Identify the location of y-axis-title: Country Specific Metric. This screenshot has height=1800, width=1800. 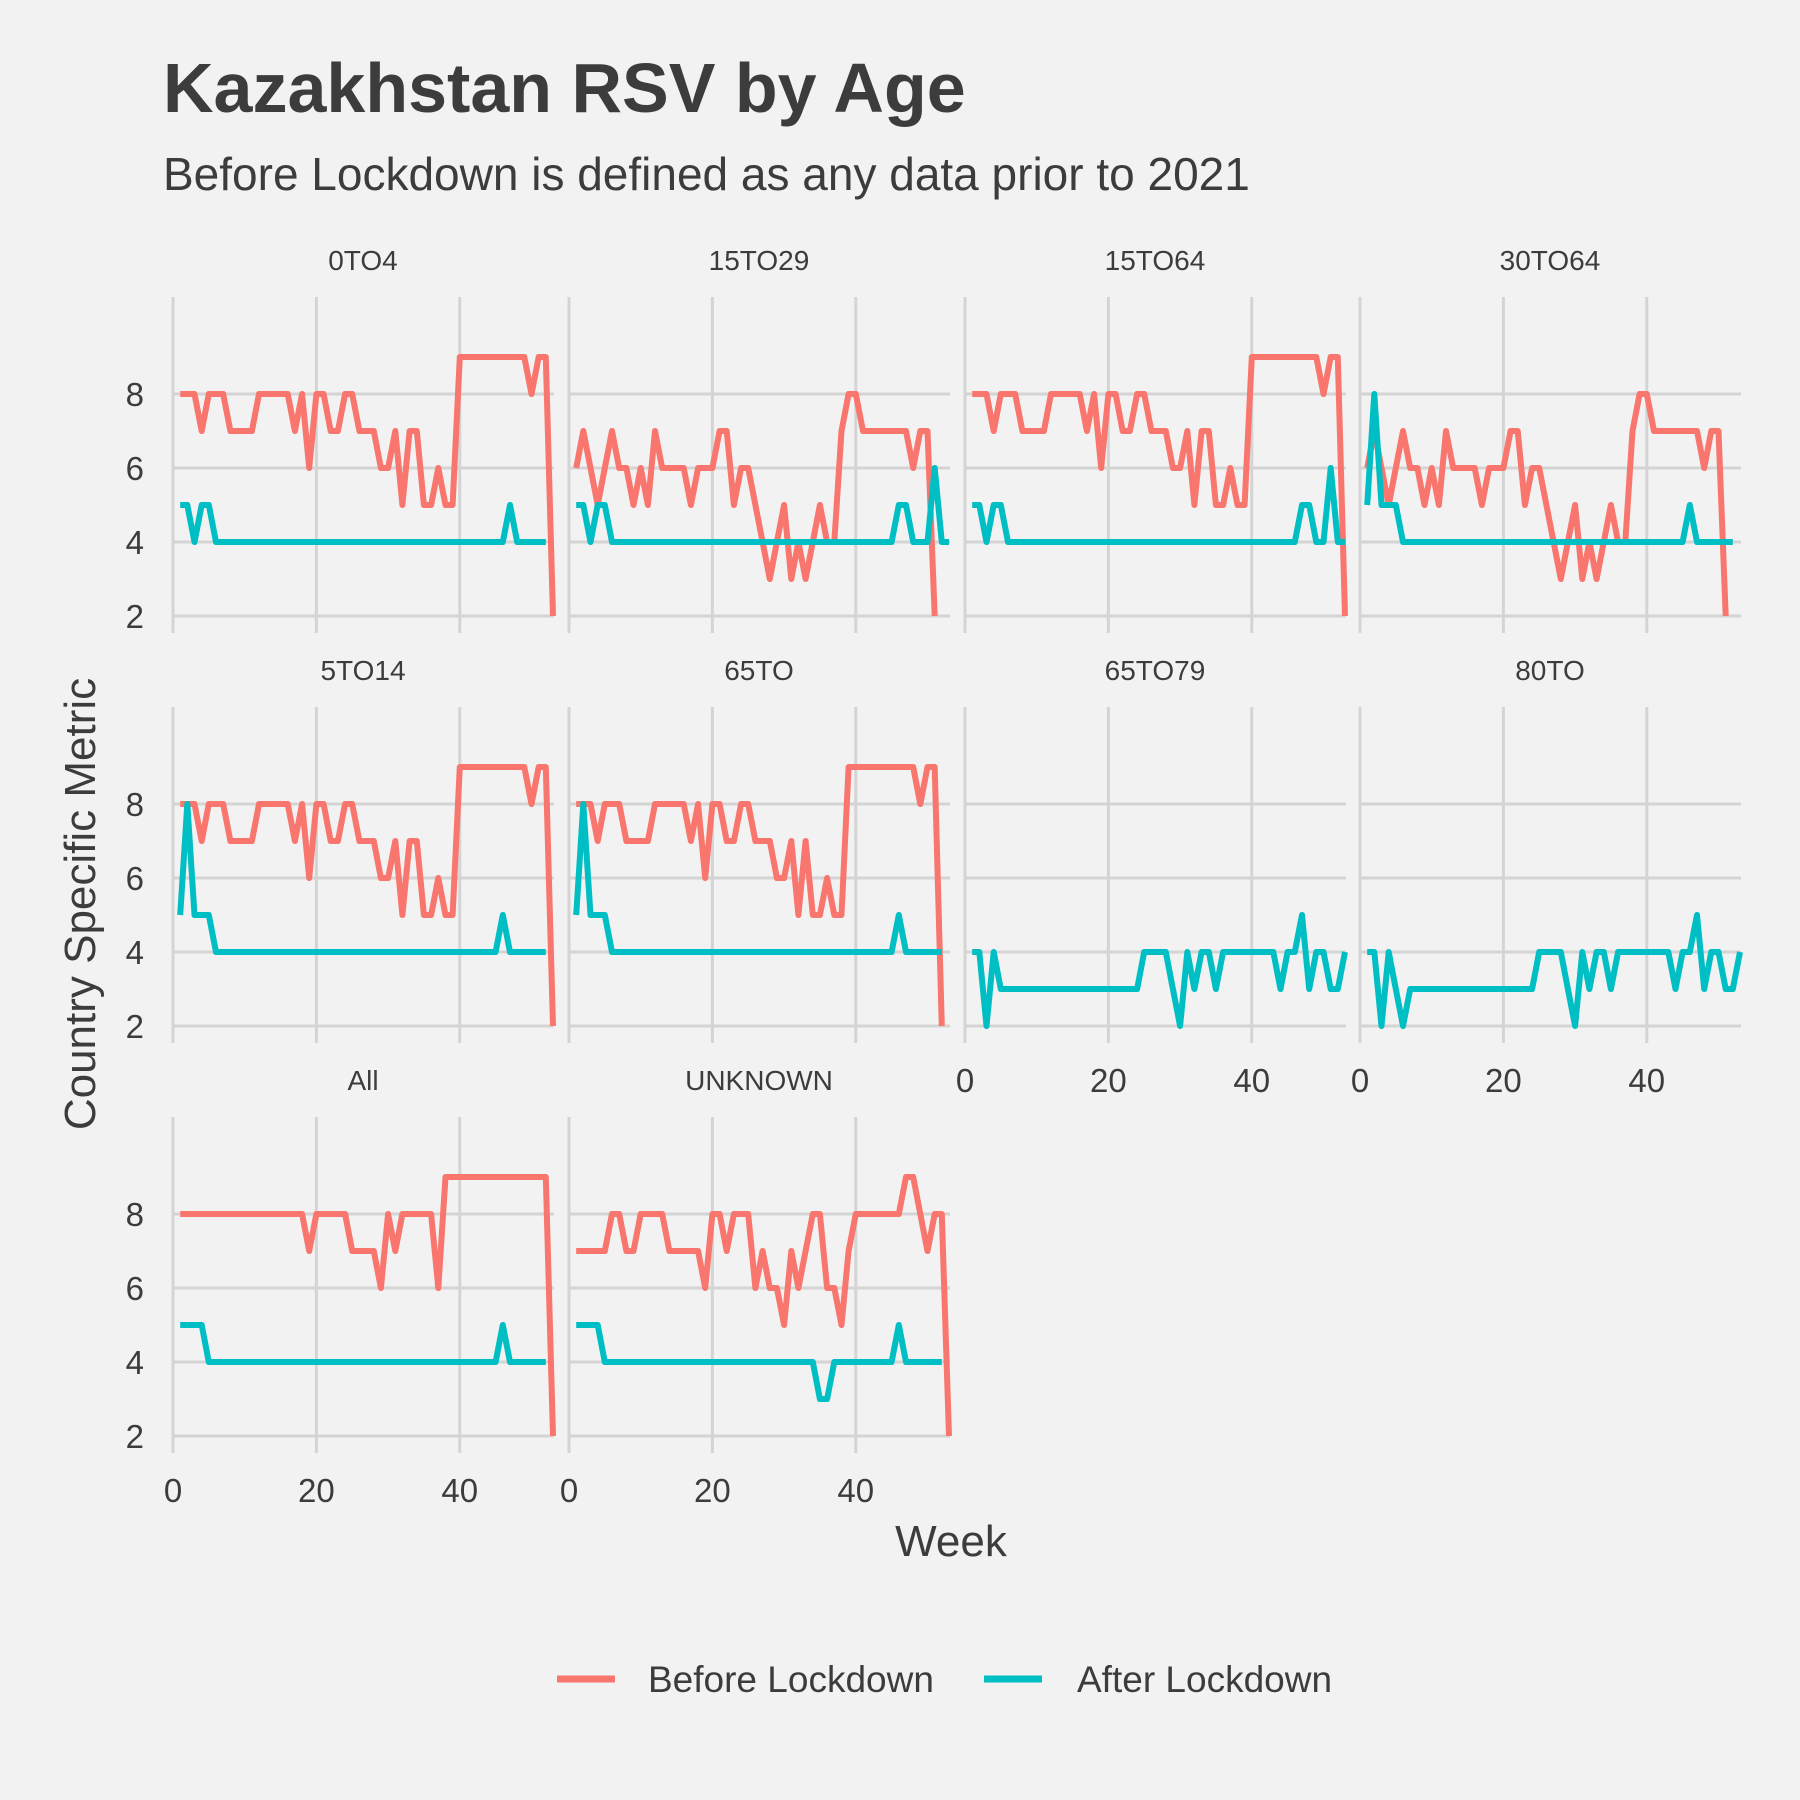
(80, 904).